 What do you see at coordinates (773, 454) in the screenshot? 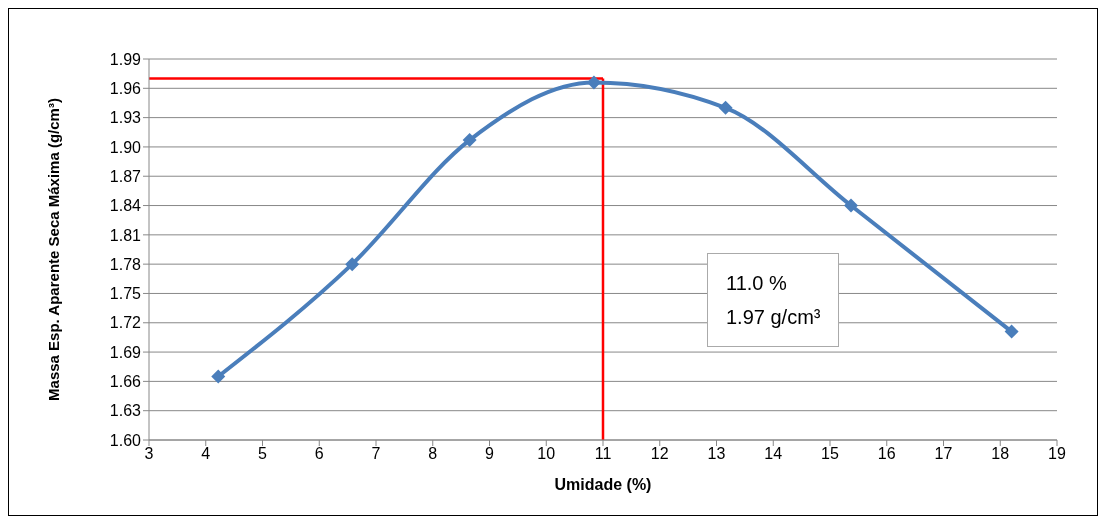
I see `x-tick-label: 14` at bounding box center [773, 454].